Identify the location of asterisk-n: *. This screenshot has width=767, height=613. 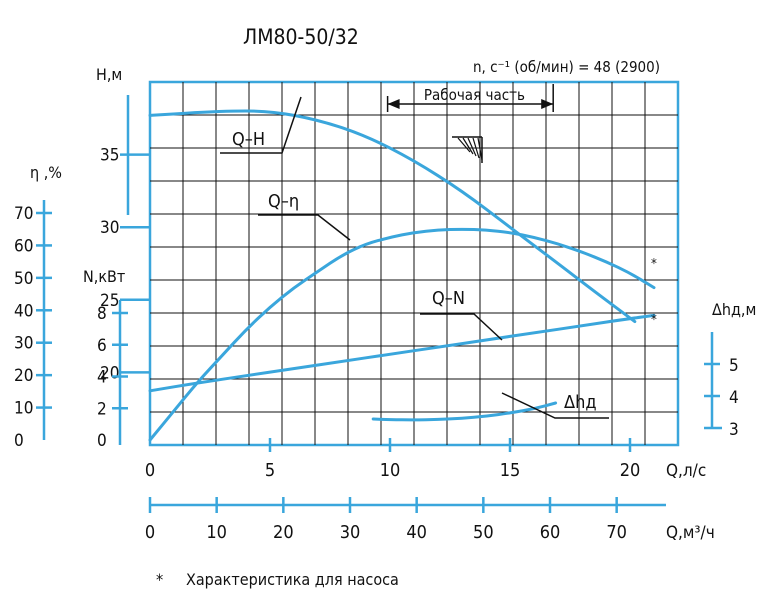
(654, 320).